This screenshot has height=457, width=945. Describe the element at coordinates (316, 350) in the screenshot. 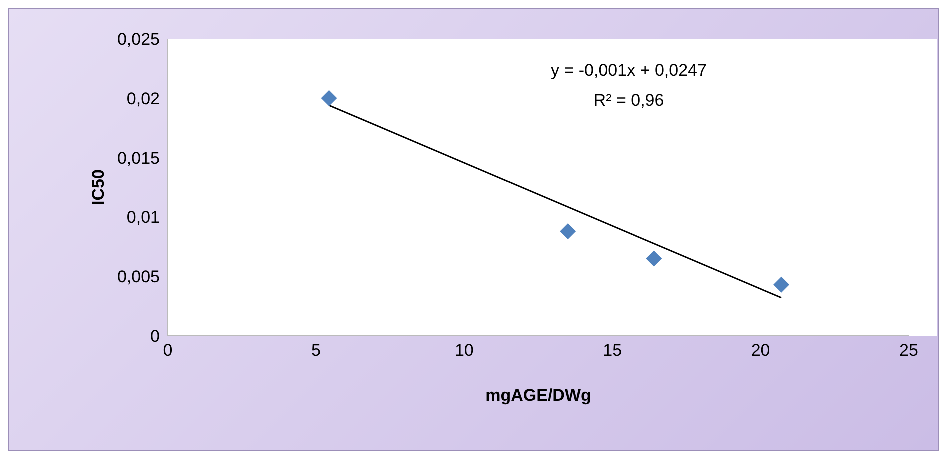

I see `x-tick-label: 5` at that location.